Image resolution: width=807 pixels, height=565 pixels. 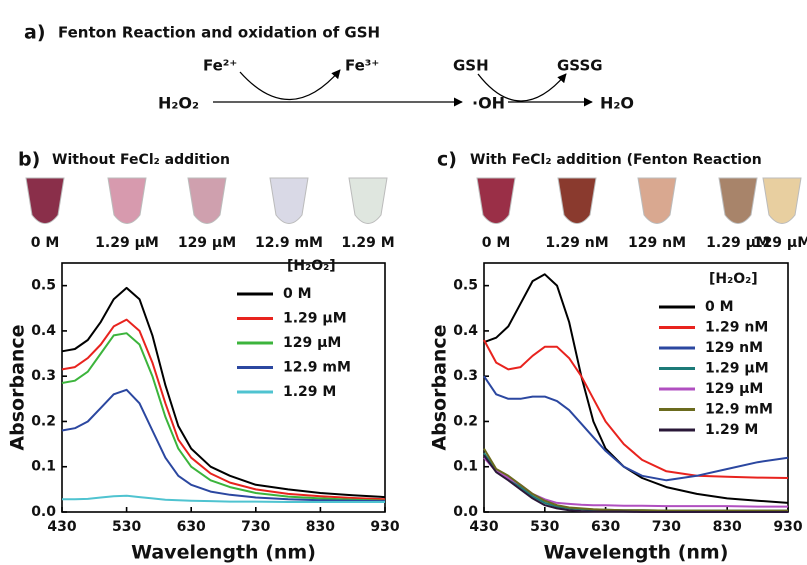 I want to click on panel-label: b), so click(x=29, y=160).